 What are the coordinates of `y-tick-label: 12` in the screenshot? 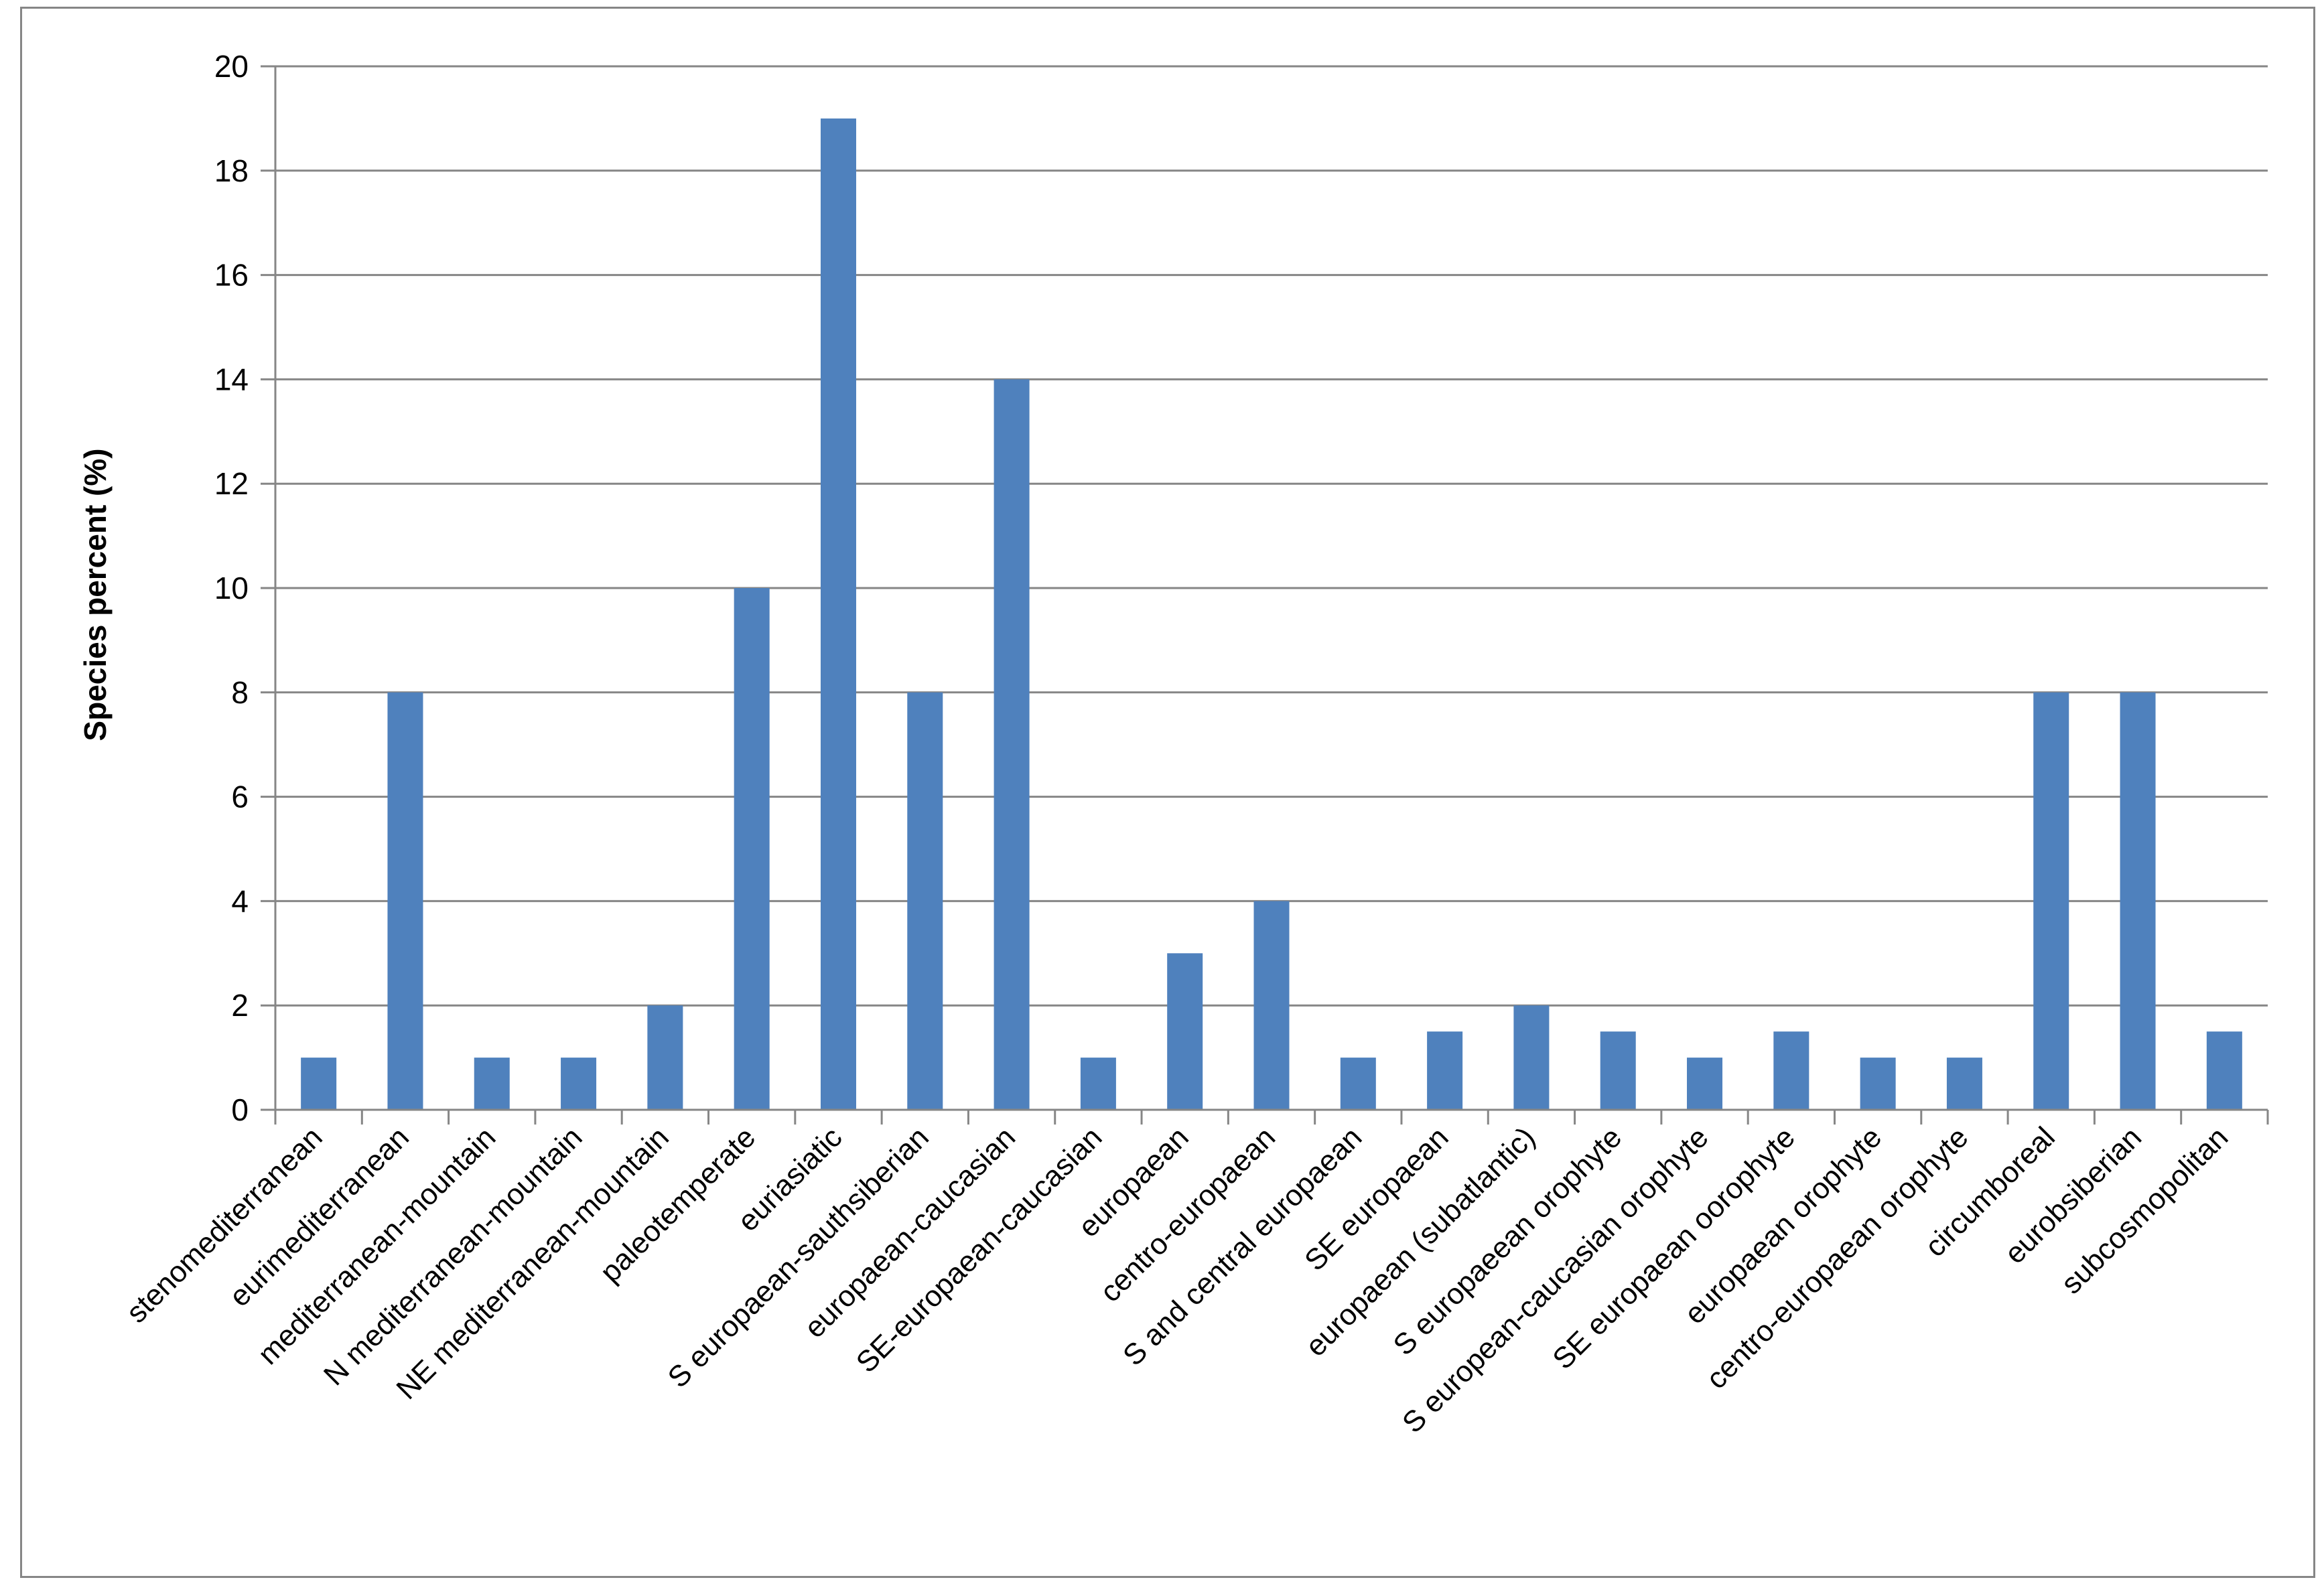 It's located at (232, 483).